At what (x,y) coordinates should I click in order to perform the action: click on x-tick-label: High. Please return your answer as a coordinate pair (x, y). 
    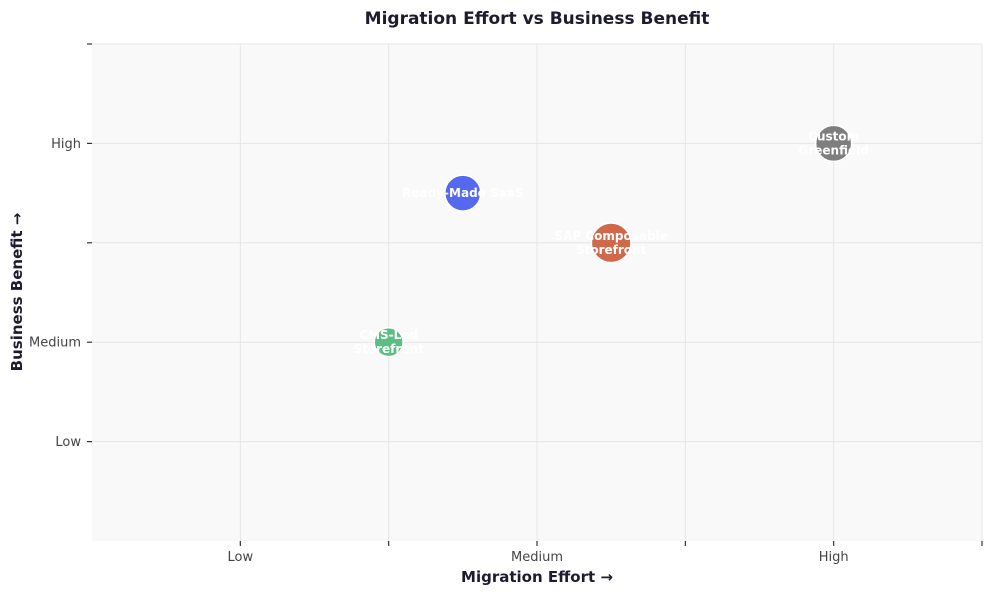
    Looking at the image, I should click on (834, 557).